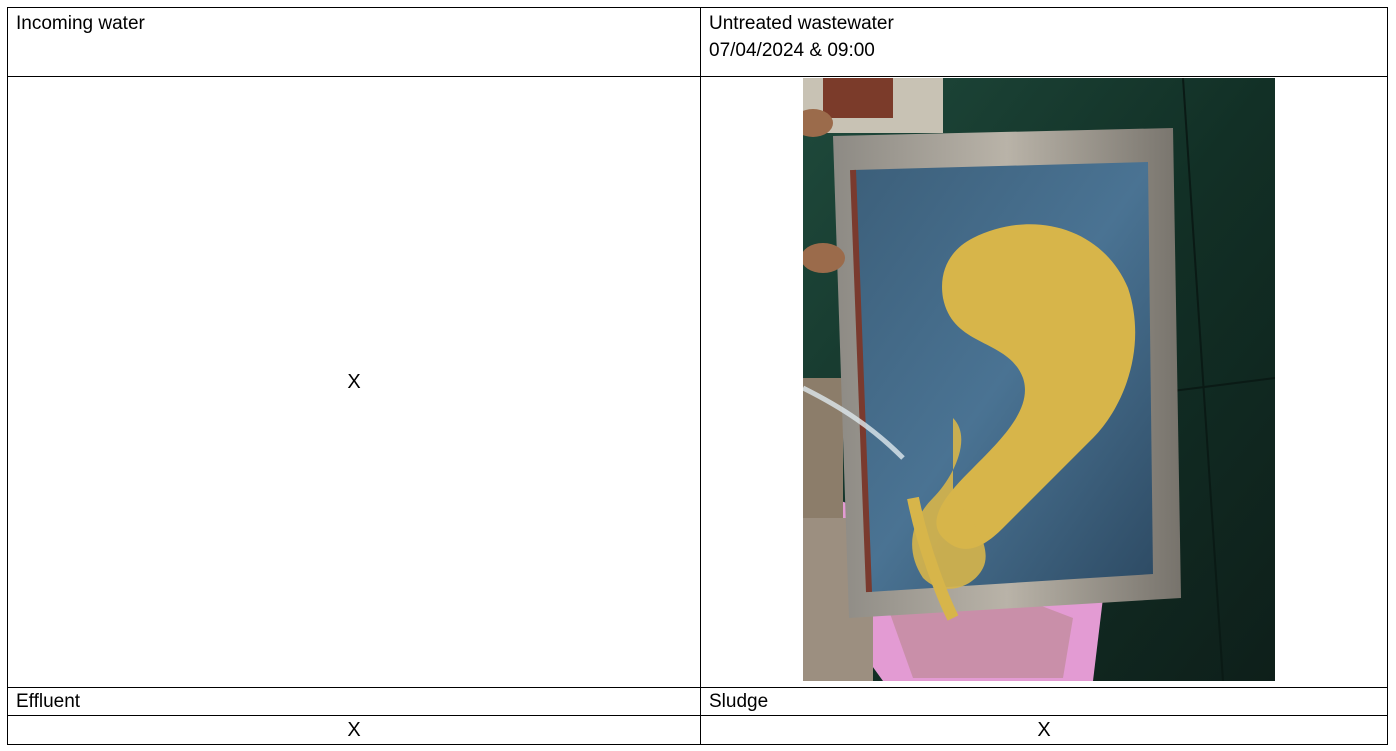 The image size is (1396, 751). What do you see at coordinates (792, 50) in the screenshot?
I see `untreated-datetime: 07/04/2024 & 09:00` at bounding box center [792, 50].